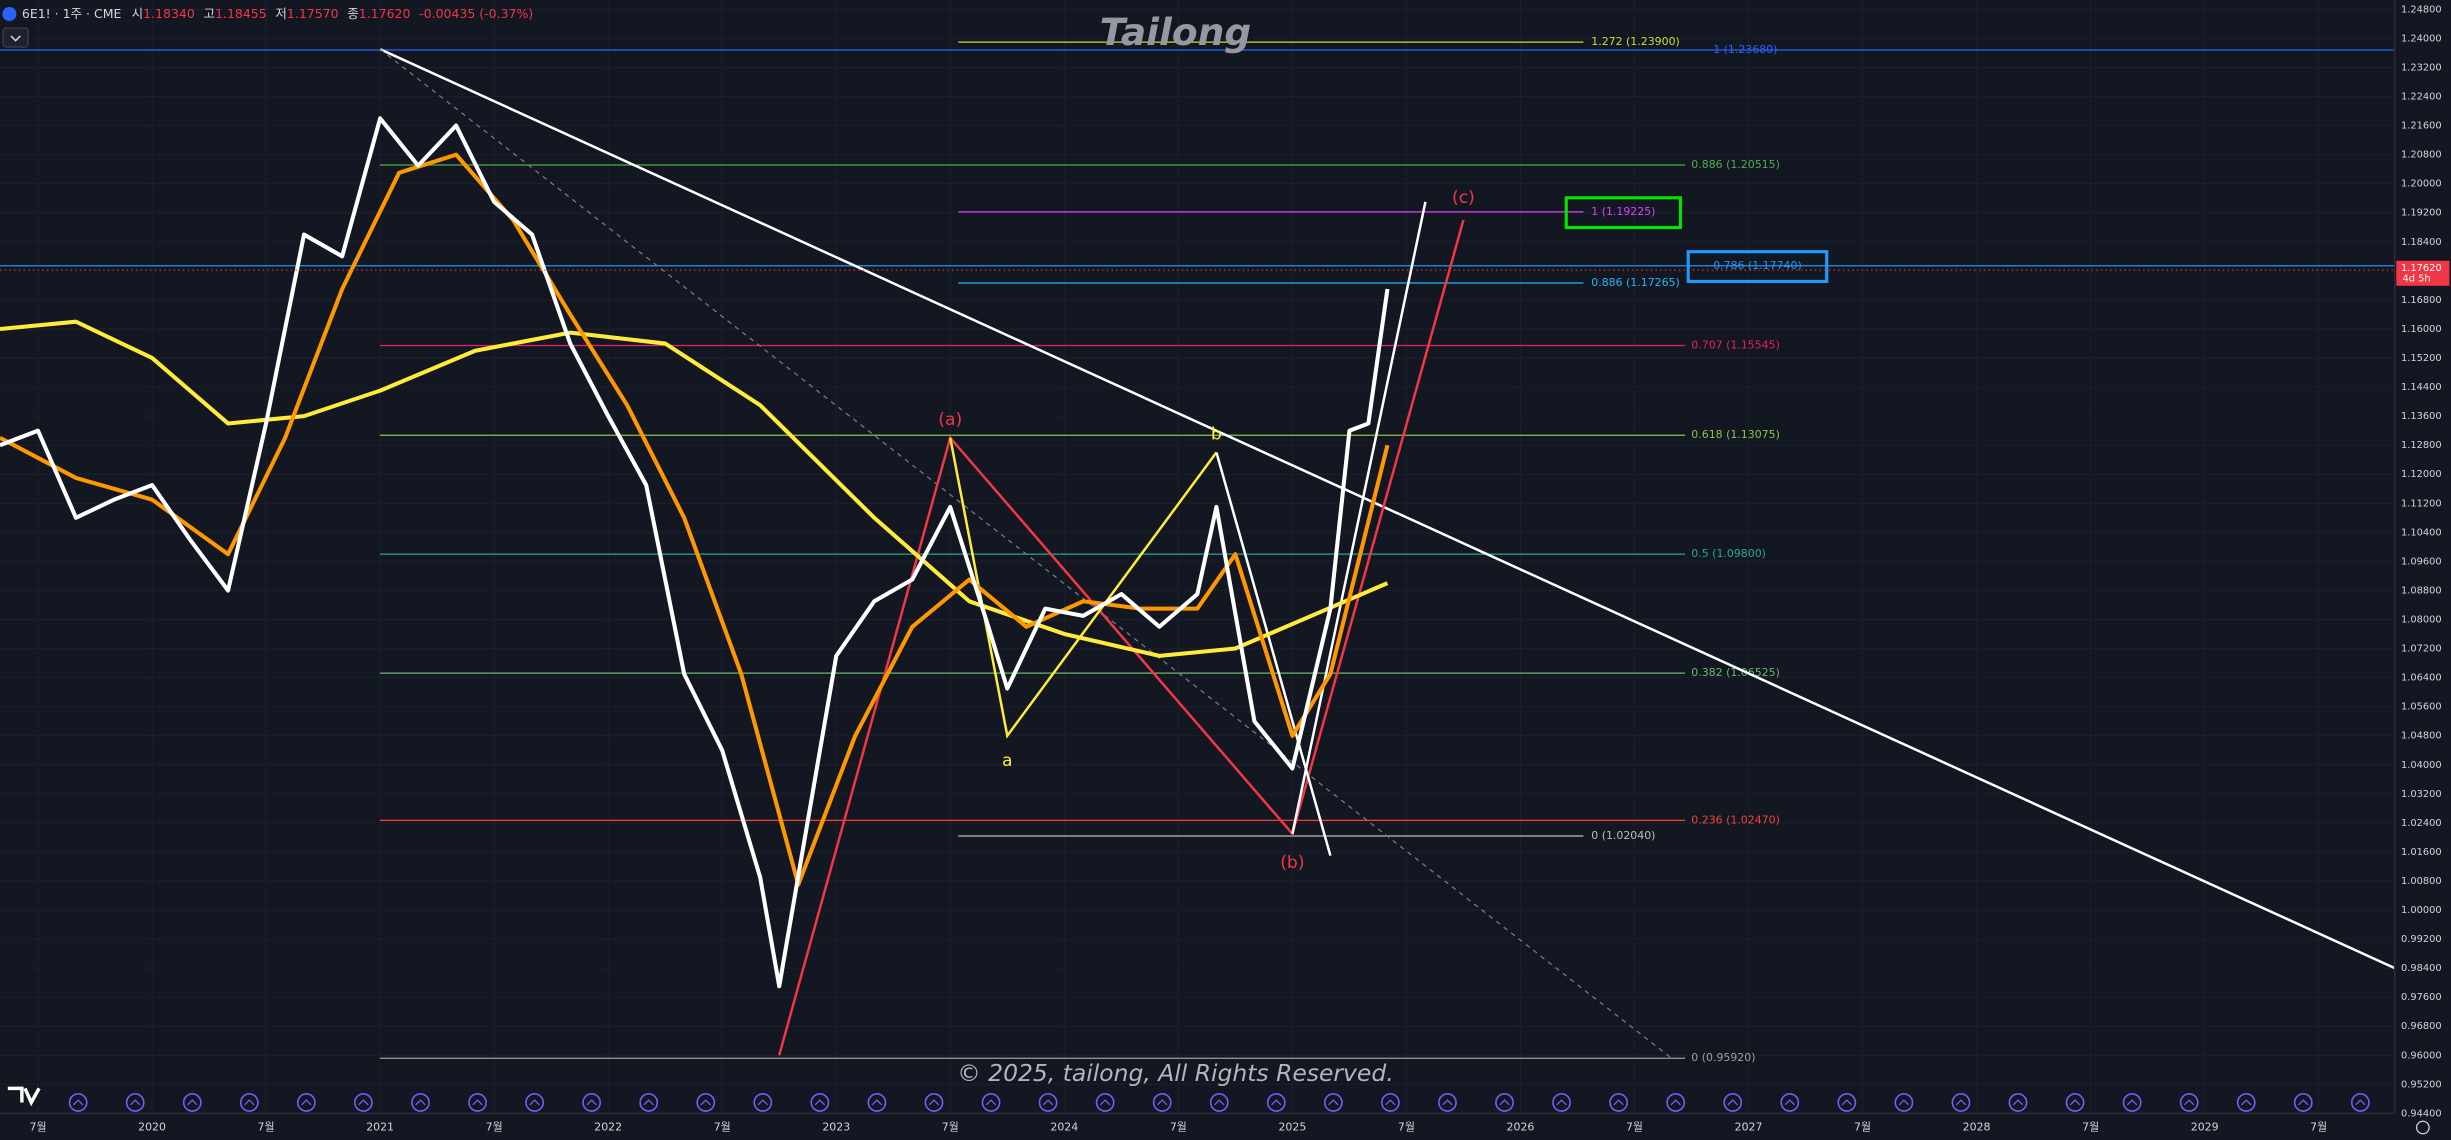  What do you see at coordinates (2421, 968) in the screenshot?
I see `y-tick-label: 0.98400` at bounding box center [2421, 968].